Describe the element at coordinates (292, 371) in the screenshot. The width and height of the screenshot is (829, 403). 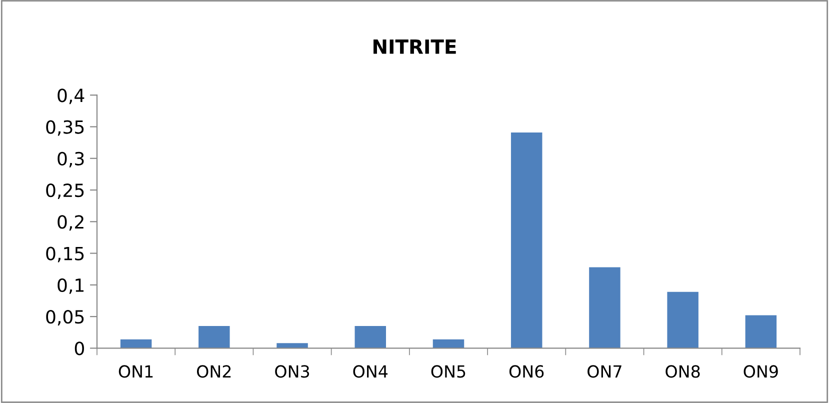
I see `x-tick-label: ON3` at that location.